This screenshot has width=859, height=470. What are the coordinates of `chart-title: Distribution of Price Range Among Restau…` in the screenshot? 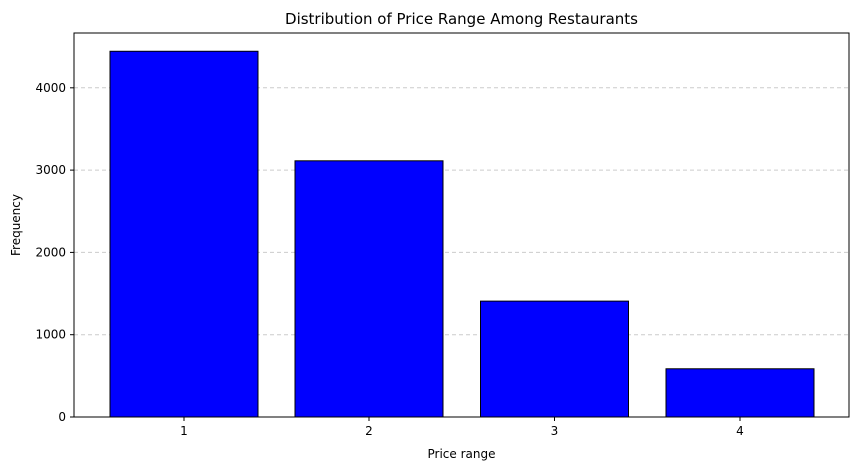 It's located at (461, 19).